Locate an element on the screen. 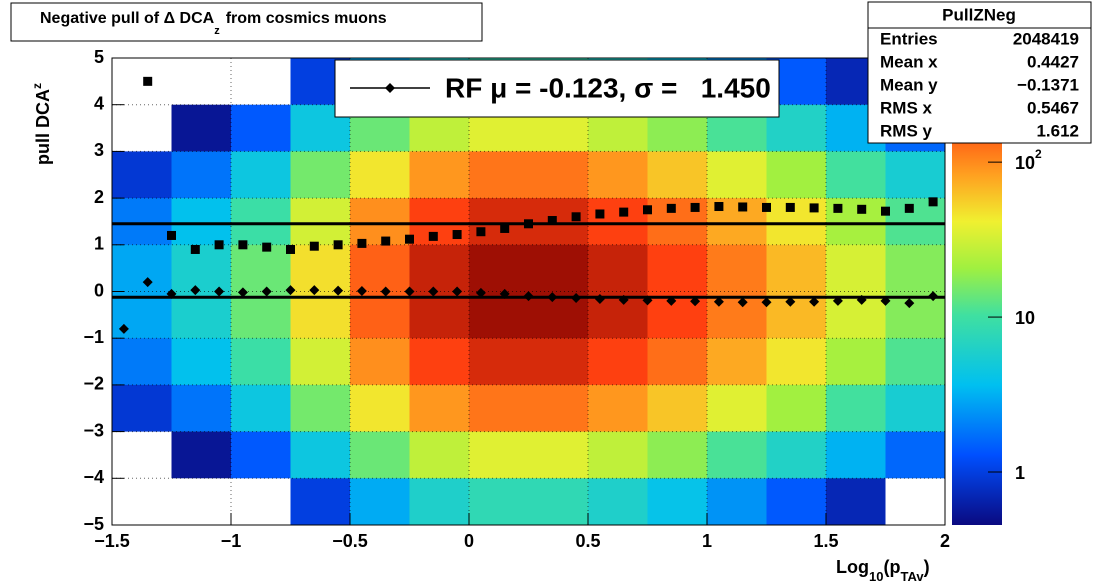  y-tick-label: 3 is located at coordinates (99, 150).